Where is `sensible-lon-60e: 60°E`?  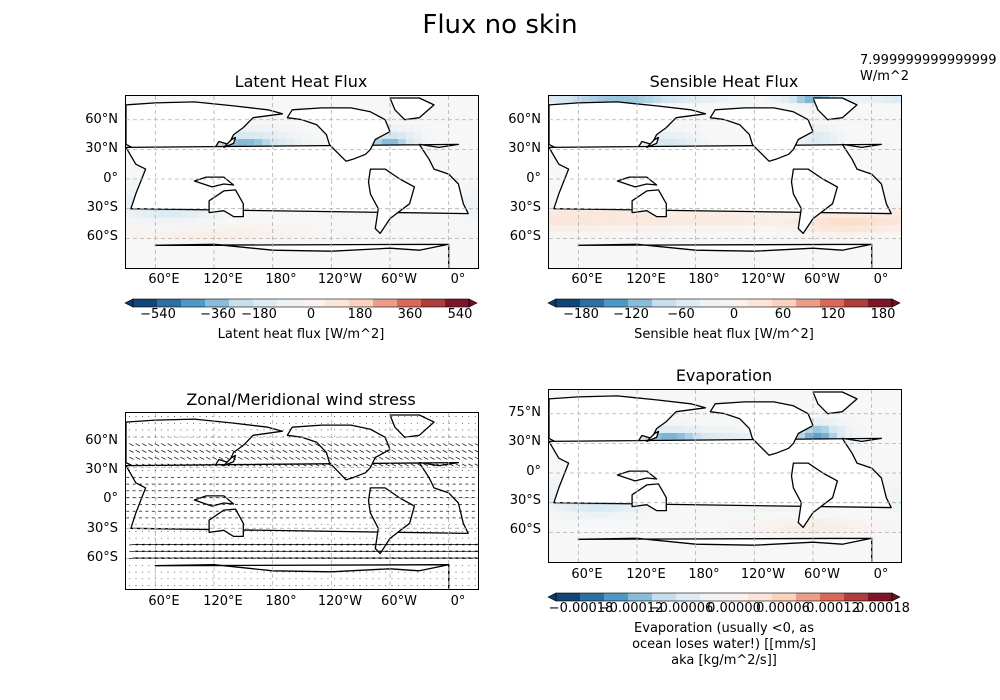 sensible-lon-60e: 60°E is located at coordinates (587, 279).